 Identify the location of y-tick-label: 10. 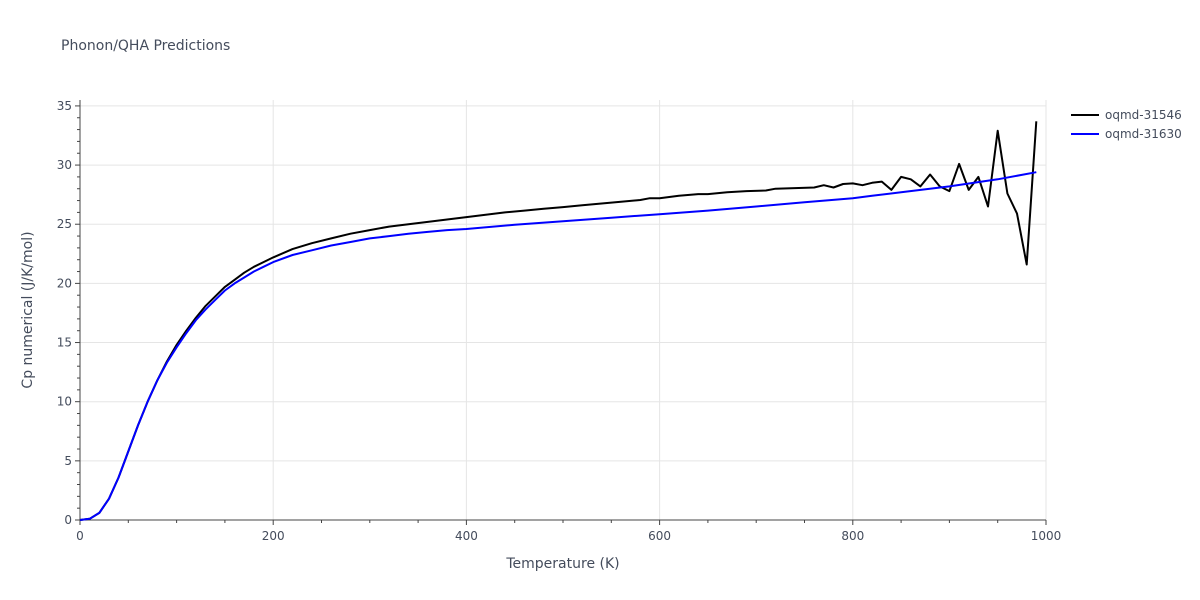
(64, 402).